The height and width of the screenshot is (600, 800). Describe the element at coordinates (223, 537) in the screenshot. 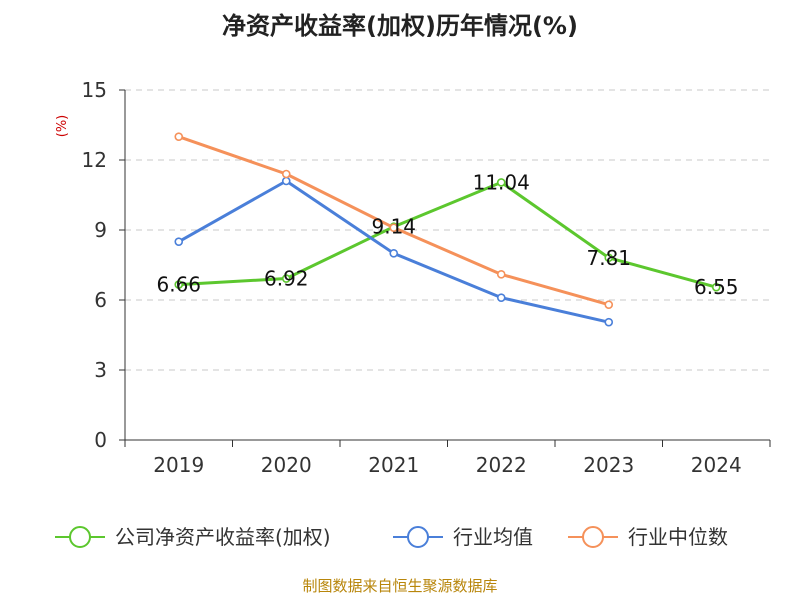

I see `legend-label-1: 公司净资产收益率(加权)` at that location.